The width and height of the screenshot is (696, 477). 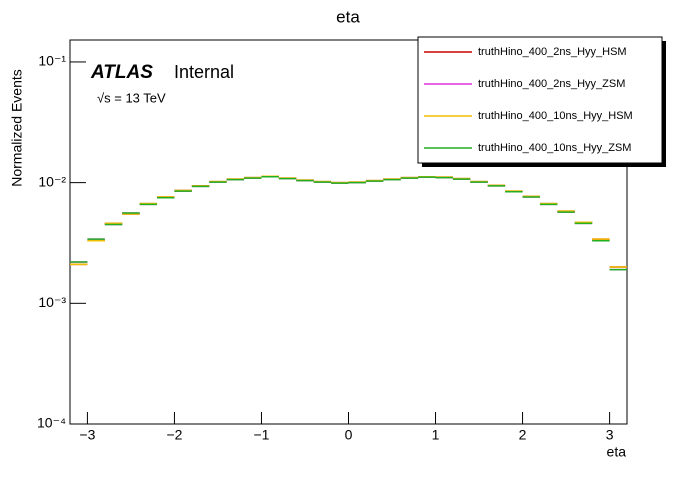 I want to click on legend-label: truthHino_400_2ns_Hyy_HSM, so click(x=552, y=52).